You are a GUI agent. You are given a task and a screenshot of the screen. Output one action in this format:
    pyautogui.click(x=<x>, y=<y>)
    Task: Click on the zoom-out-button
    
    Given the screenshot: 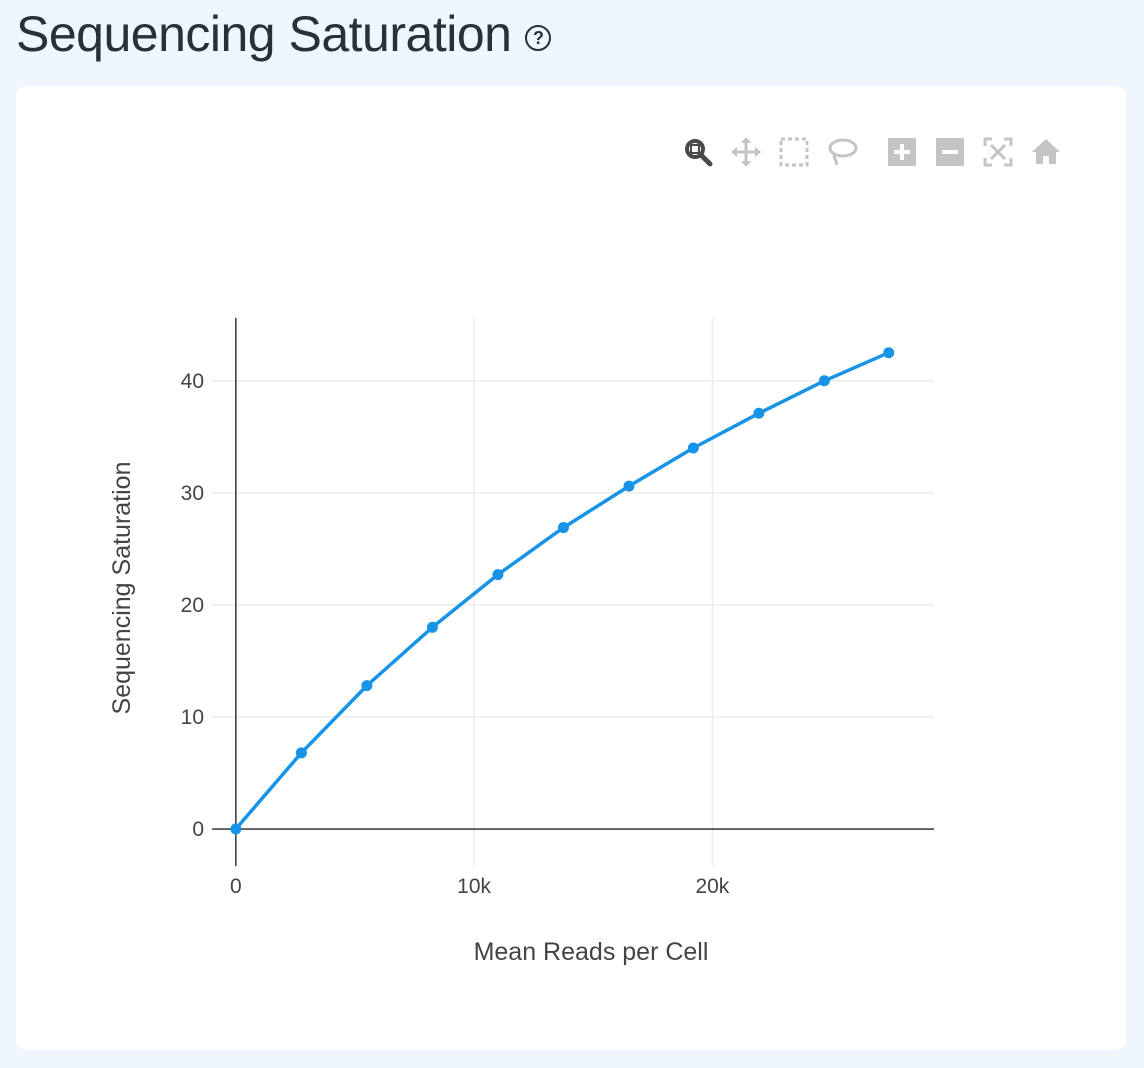 What is the action you would take?
    pyautogui.click(x=950, y=152)
    